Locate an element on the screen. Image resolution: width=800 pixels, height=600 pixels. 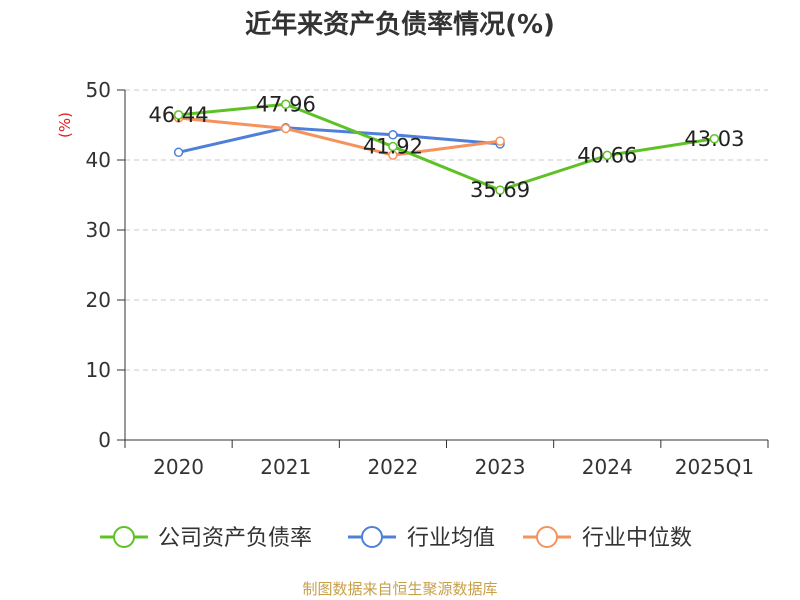
data-label: 46.44 is located at coordinates (179, 115).